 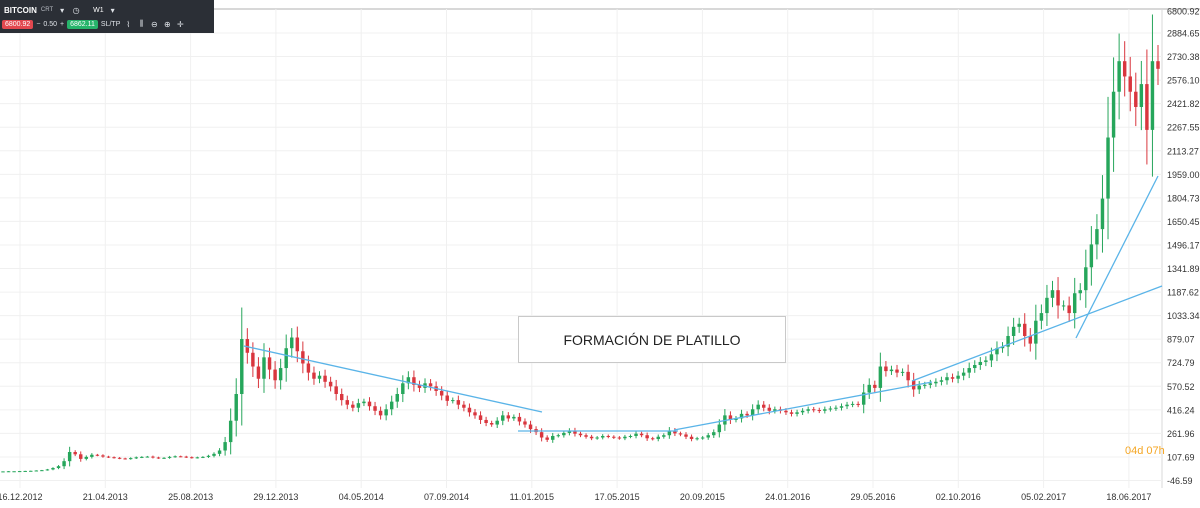 I want to click on timeframe-select: W1, so click(x=98, y=10).